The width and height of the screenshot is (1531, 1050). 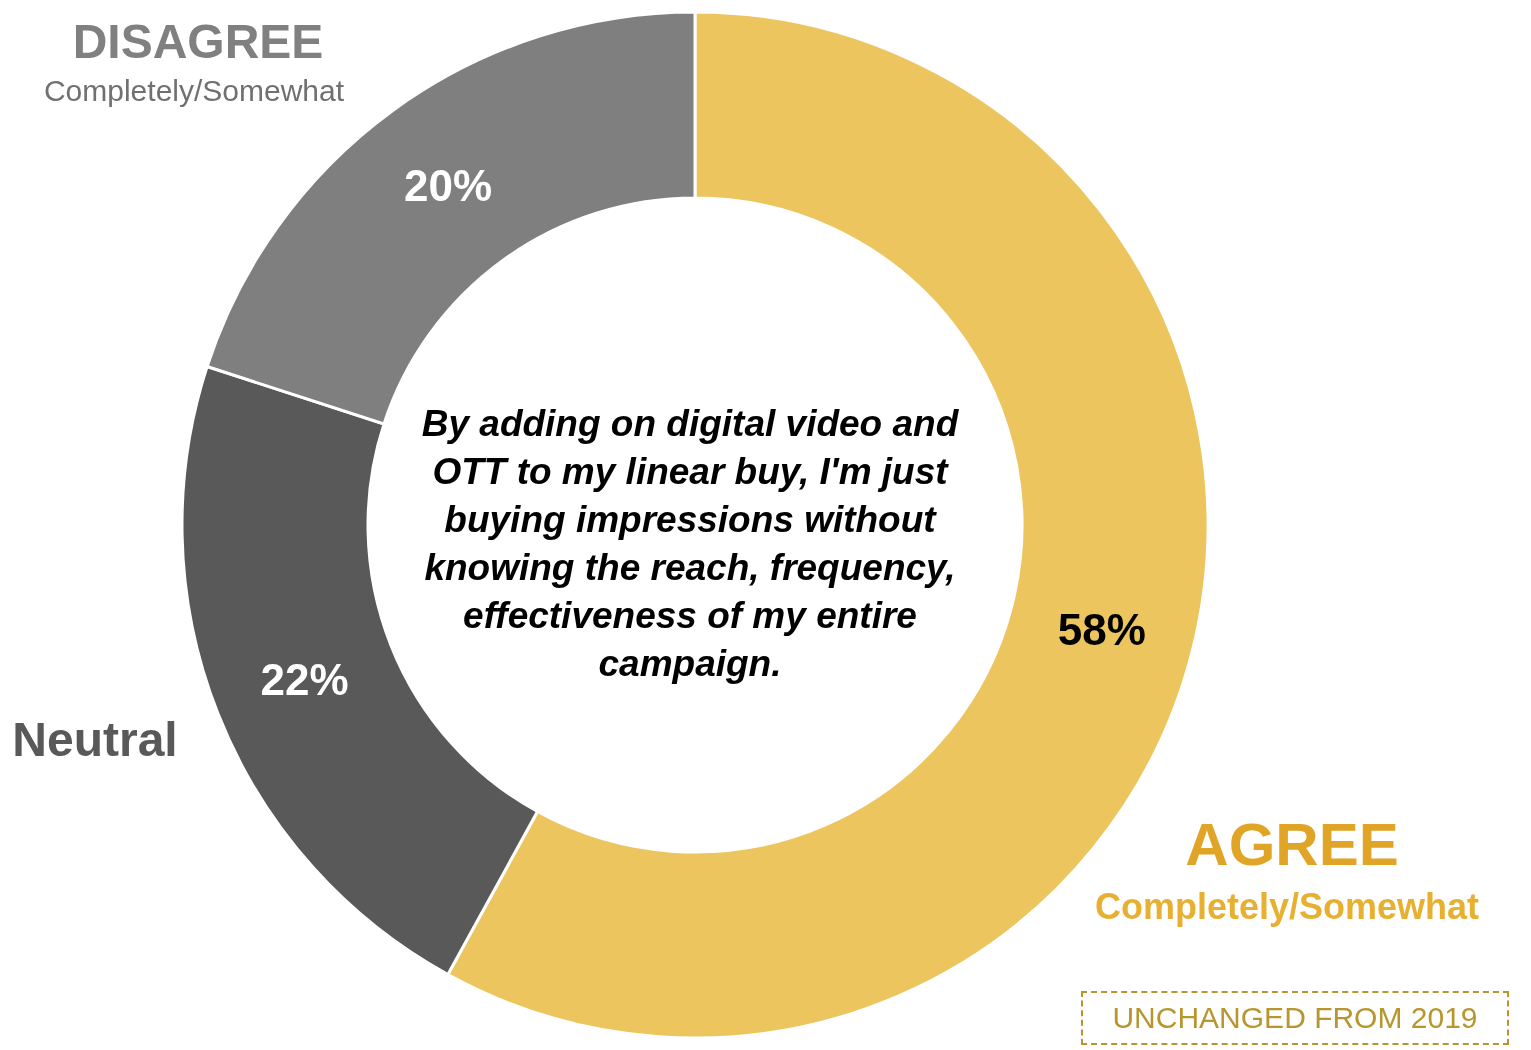 I want to click on data-label: 58%, so click(x=1101, y=629).